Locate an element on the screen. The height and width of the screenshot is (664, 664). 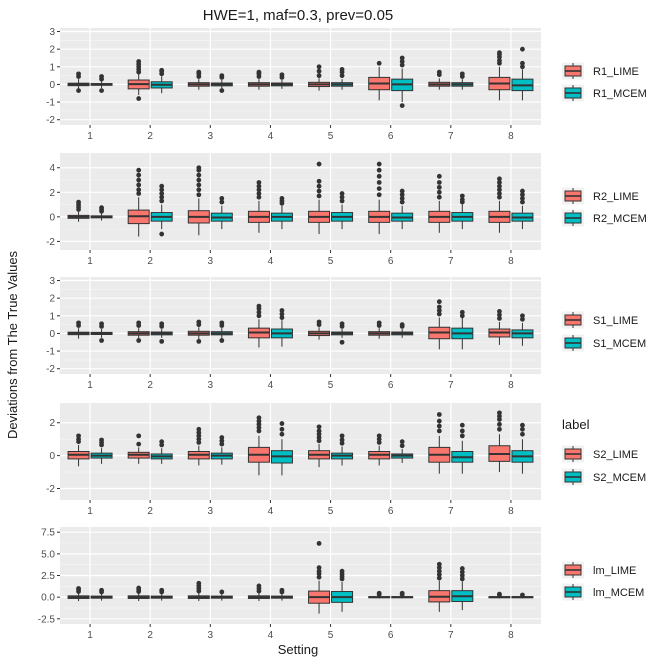
x-tick-label: 7 is located at coordinates (451, 635).